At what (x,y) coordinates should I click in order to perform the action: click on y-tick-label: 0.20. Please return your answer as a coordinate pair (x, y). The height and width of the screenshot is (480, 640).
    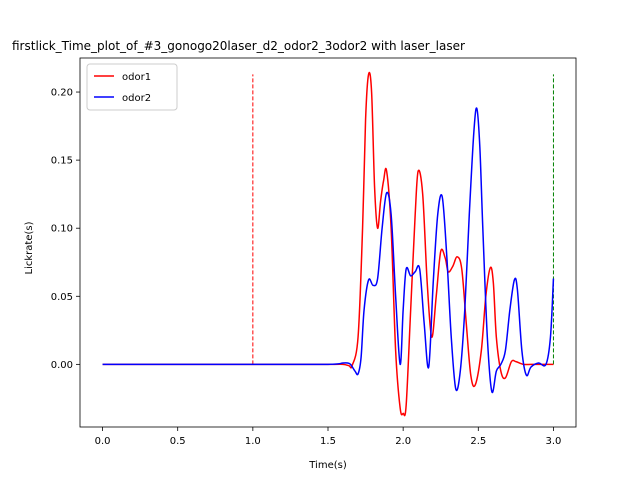
    Looking at the image, I should click on (62, 93).